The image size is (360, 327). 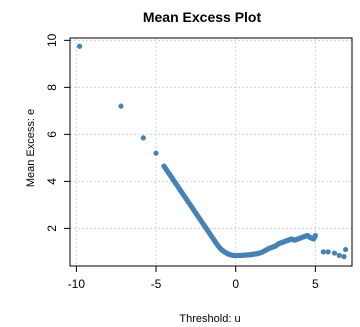 I want to click on chart-title: Mean Excess Plot, so click(x=202, y=17).